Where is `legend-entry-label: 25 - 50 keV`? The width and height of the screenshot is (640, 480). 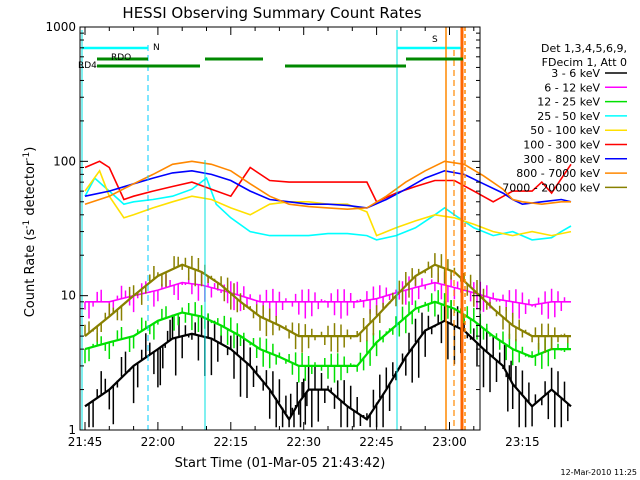 legend-entry-label: 25 - 50 keV is located at coordinates (568, 116).